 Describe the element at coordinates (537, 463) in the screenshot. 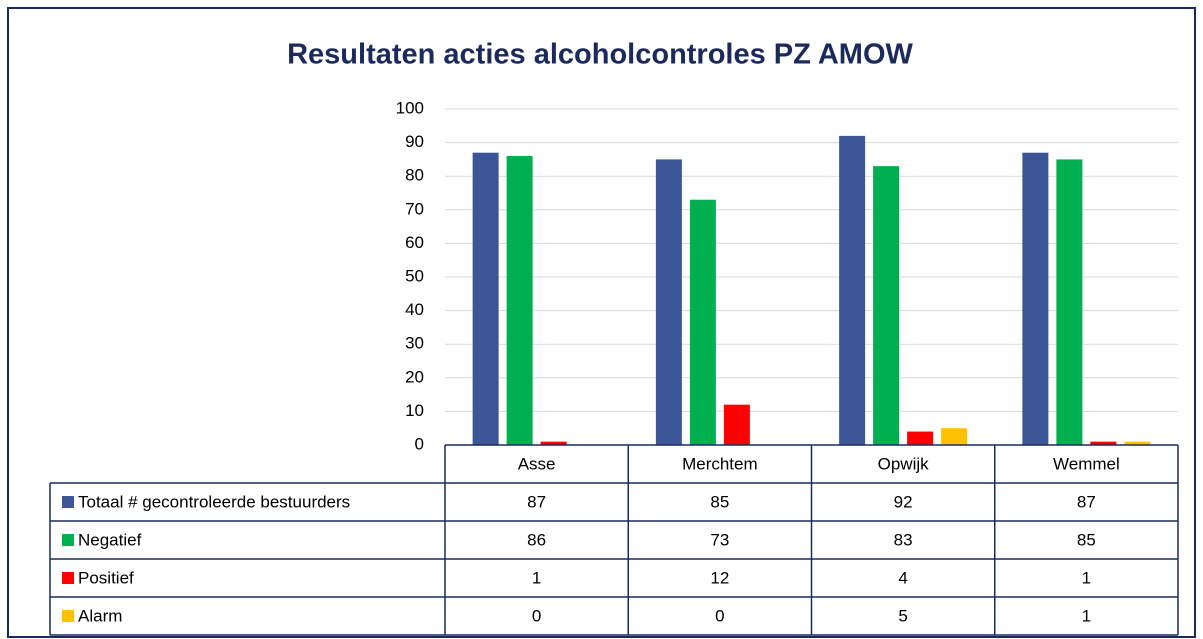

I see `x-tick-label: Asse` at that location.